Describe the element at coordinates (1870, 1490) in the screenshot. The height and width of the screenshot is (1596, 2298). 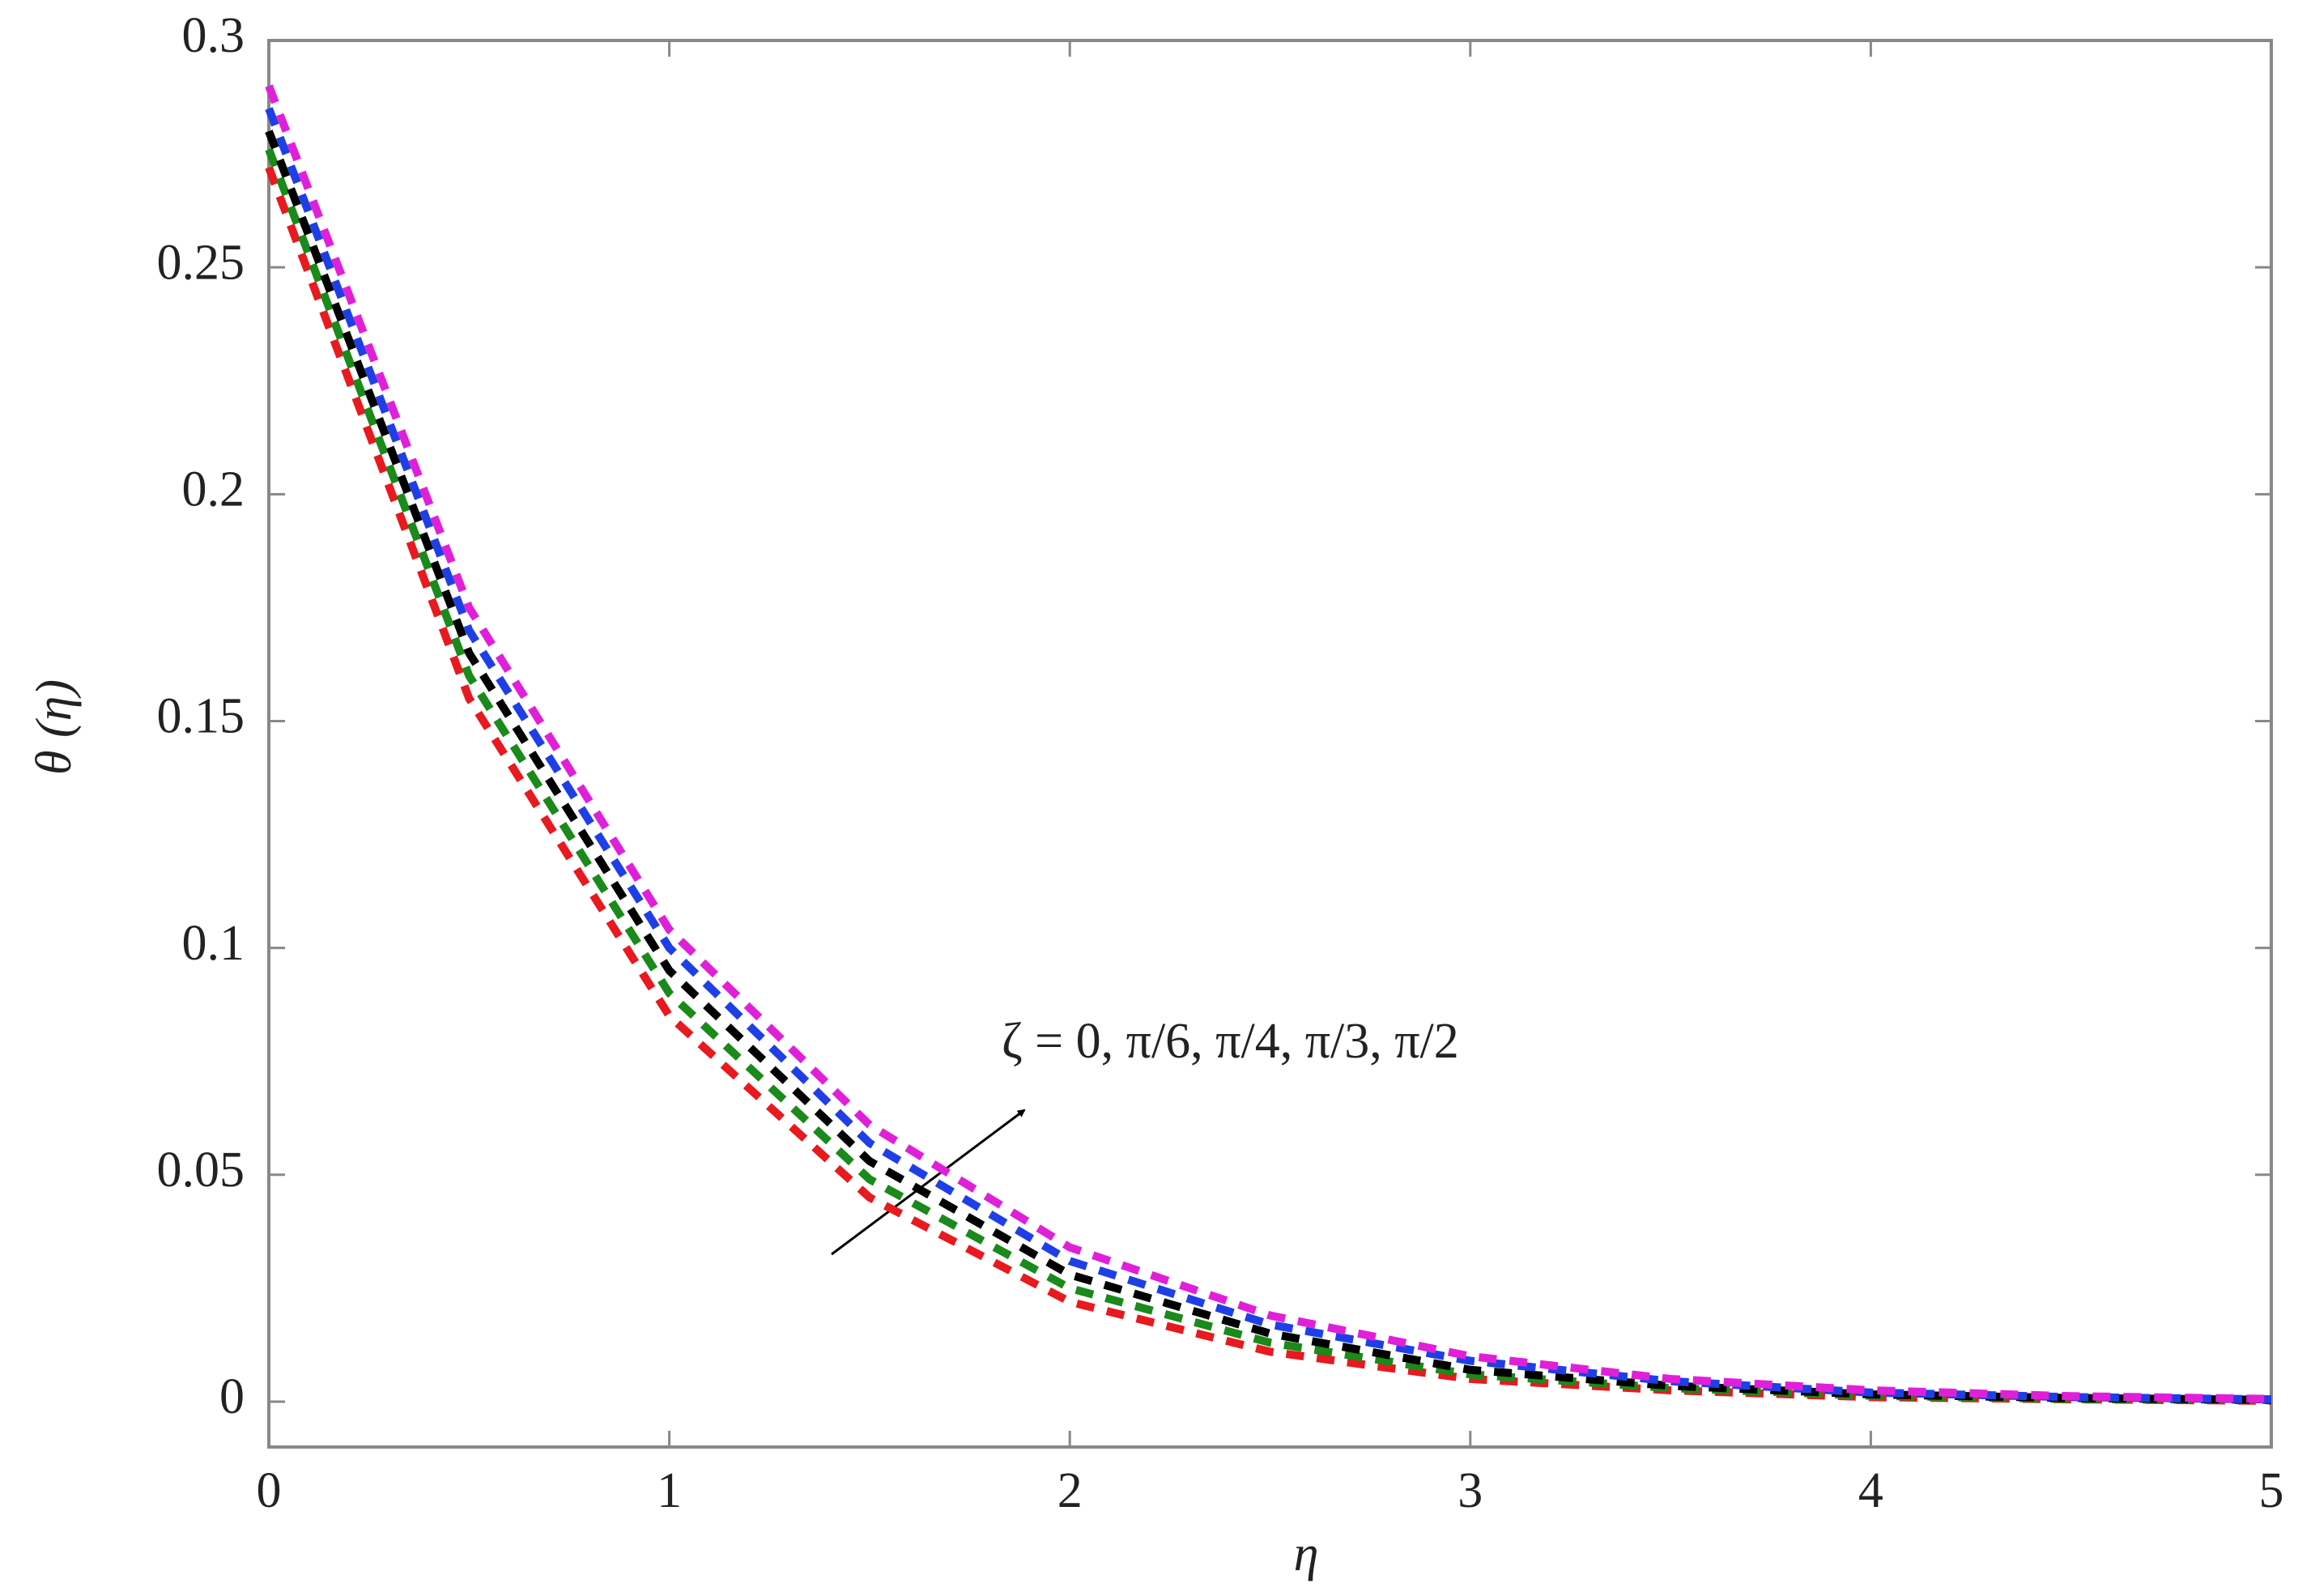
I see `x-tick-label: 4` at that location.